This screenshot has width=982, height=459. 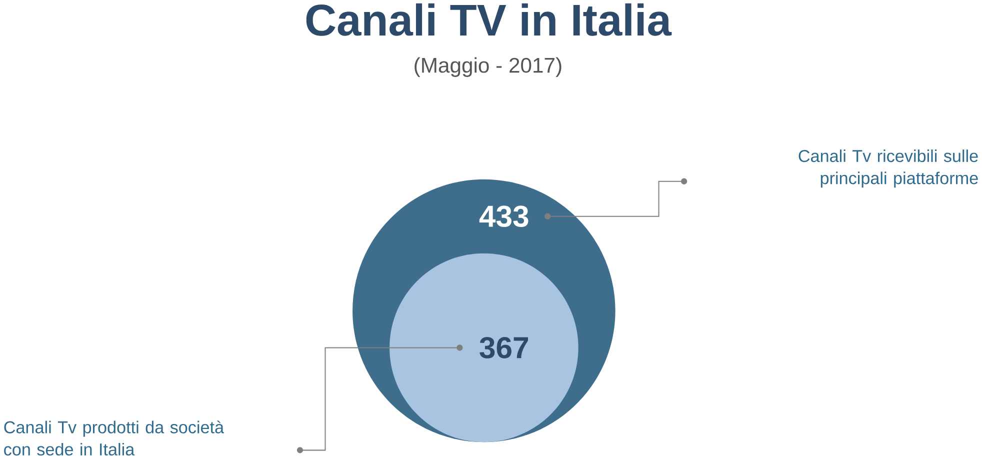 What do you see at coordinates (489, 19) in the screenshot?
I see `text: Canali TV in Italia` at bounding box center [489, 19].